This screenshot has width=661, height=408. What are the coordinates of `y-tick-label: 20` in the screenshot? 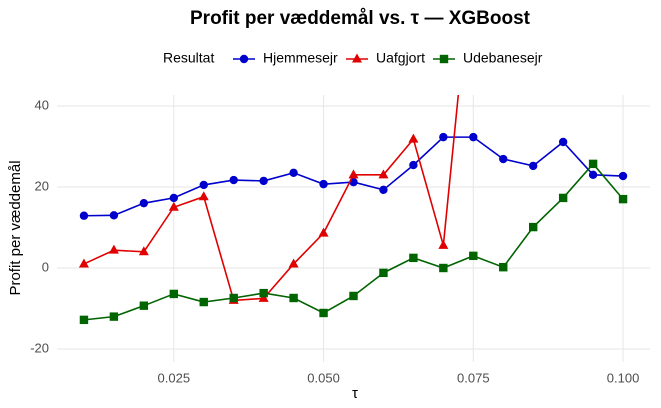 It's located at (42, 185).